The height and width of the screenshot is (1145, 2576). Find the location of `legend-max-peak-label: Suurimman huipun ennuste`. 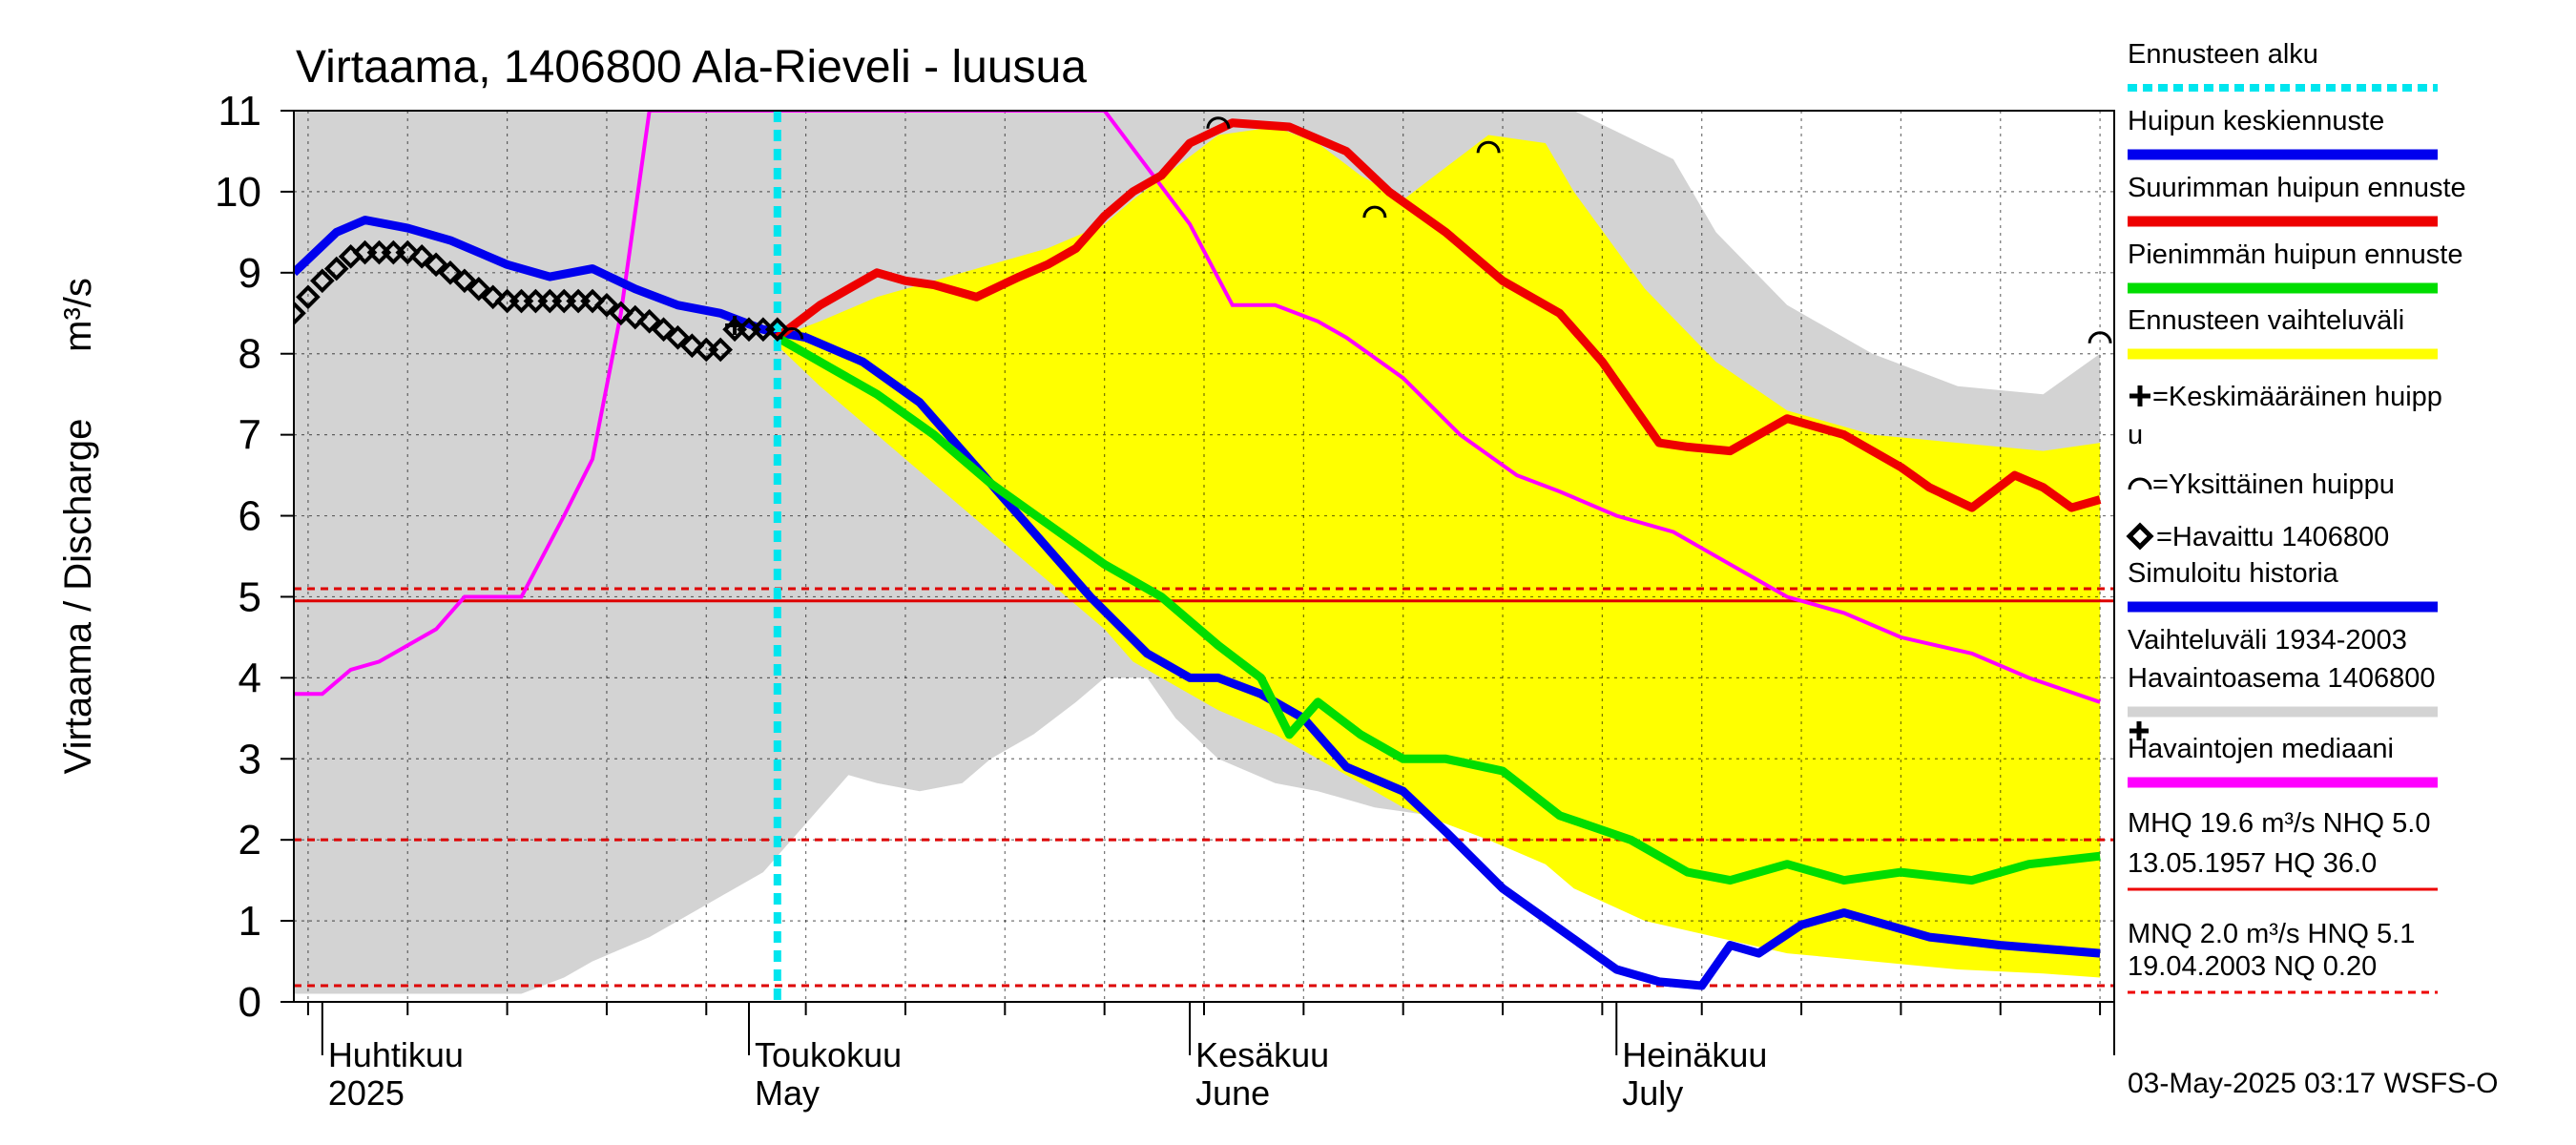

legend-max-peak-label: Suurimman huipun ennuste is located at coordinates (2297, 188).